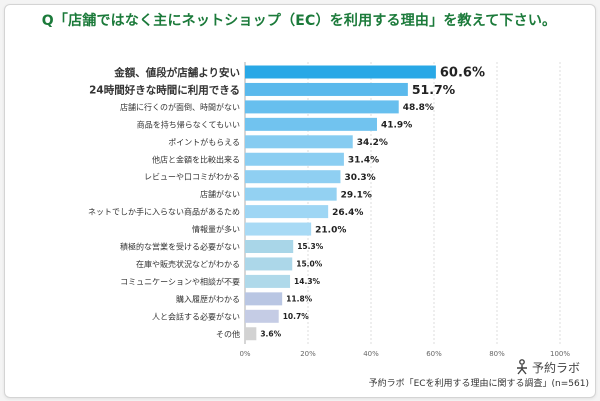 The image size is (600, 401). Describe the element at coordinates (309, 264) in the screenshot. I see `value-label: 15.0%` at that location.